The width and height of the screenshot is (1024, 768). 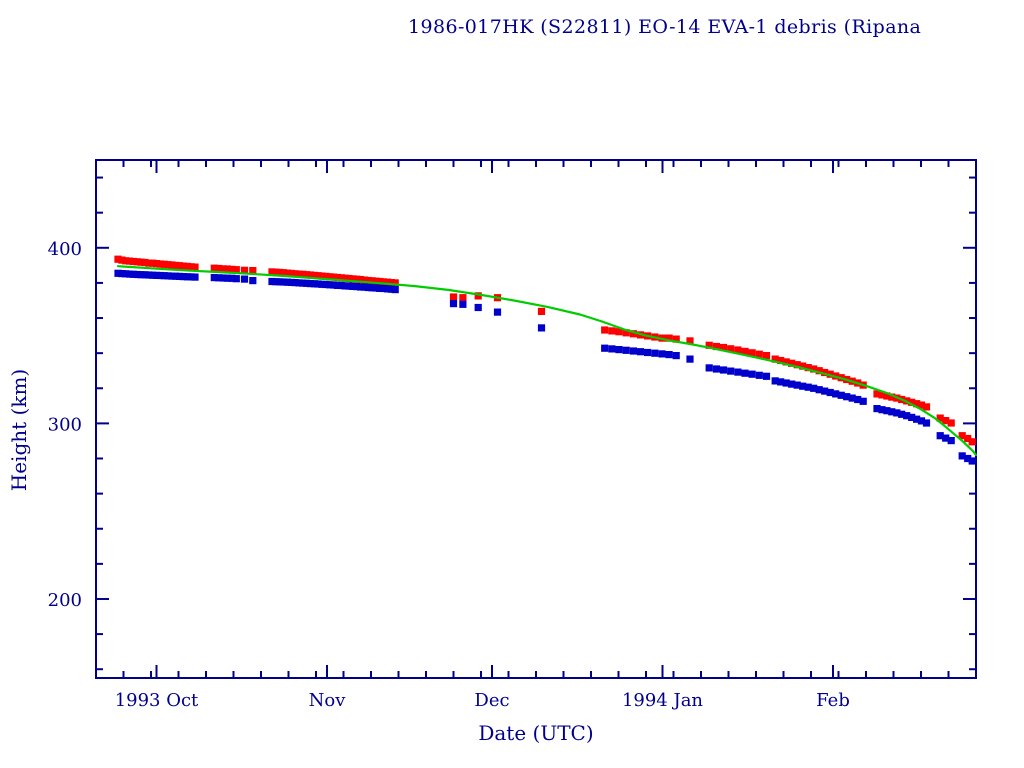 What do you see at coordinates (535, 733) in the screenshot?
I see `x-axis-title: Date (UTC)` at bounding box center [535, 733].